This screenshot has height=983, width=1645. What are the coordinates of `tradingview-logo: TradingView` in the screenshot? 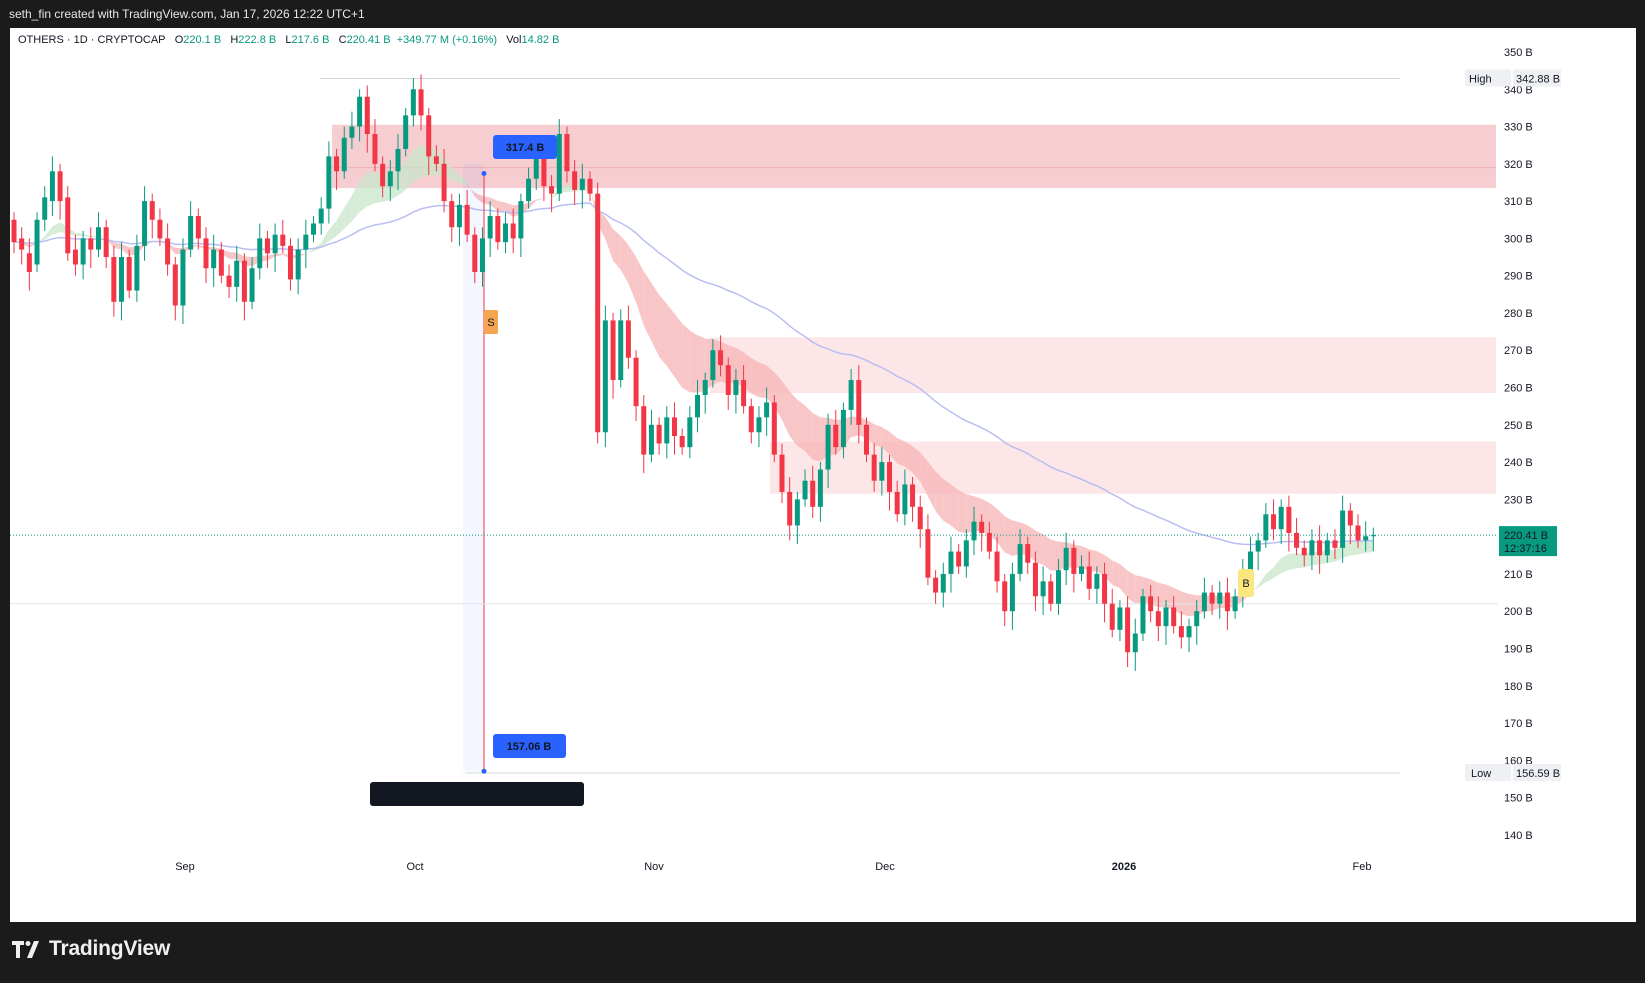 It's located at (91, 949).